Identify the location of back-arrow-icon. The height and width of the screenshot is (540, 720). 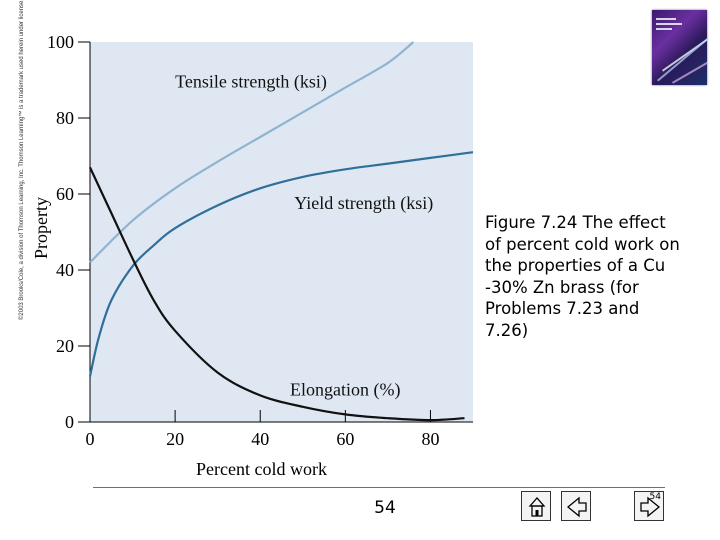
(576, 507).